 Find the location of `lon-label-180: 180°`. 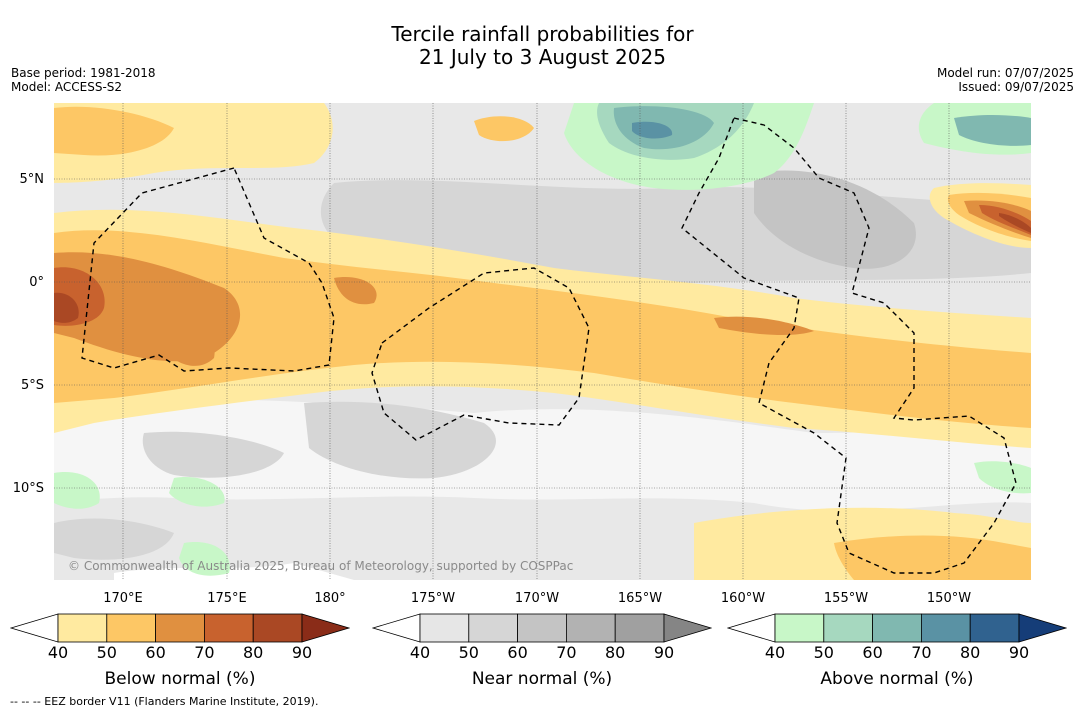

lon-label-180: 180° is located at coordinates (330, 598).